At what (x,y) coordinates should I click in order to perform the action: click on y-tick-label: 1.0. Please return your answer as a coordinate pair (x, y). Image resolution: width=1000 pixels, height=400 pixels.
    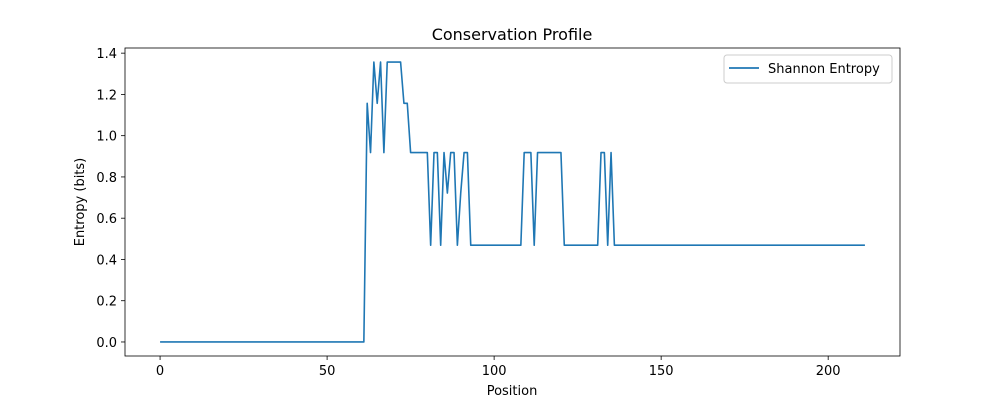
    Looking at the image, I should click on (106, 137).